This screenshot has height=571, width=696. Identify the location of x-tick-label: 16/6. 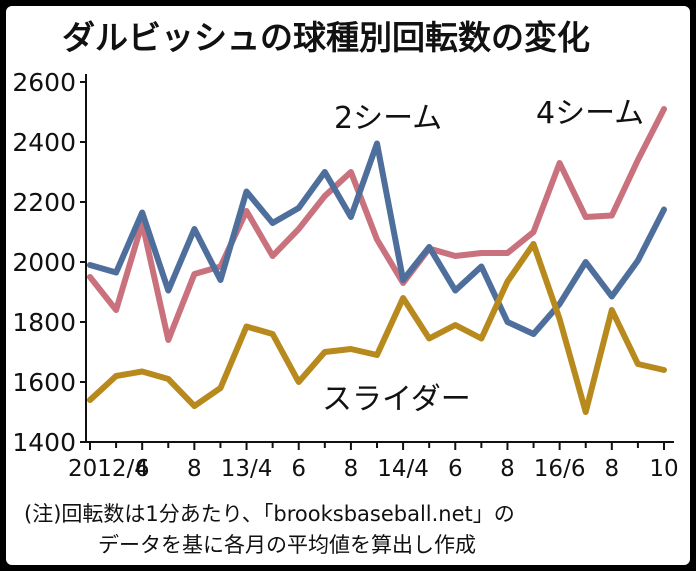
(560, 469).